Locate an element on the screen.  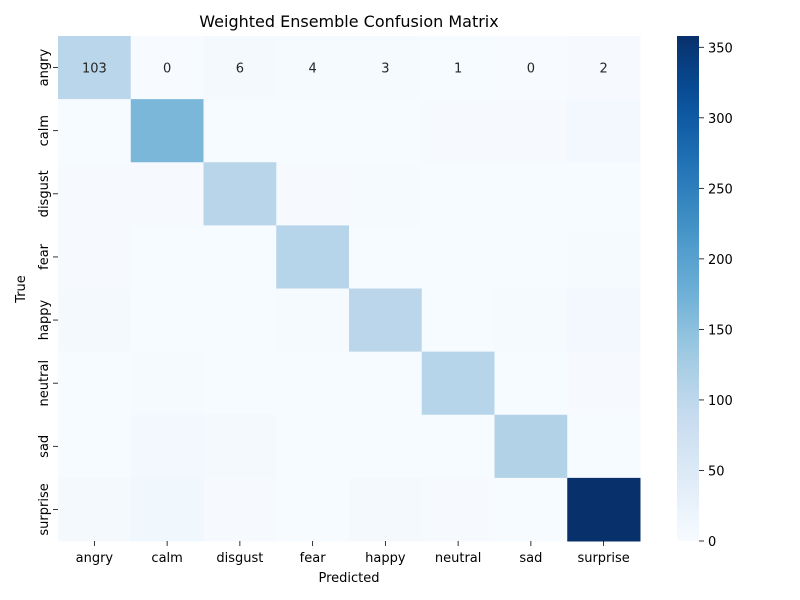
y-tick-label: fear is located at coordinates (44, 256).